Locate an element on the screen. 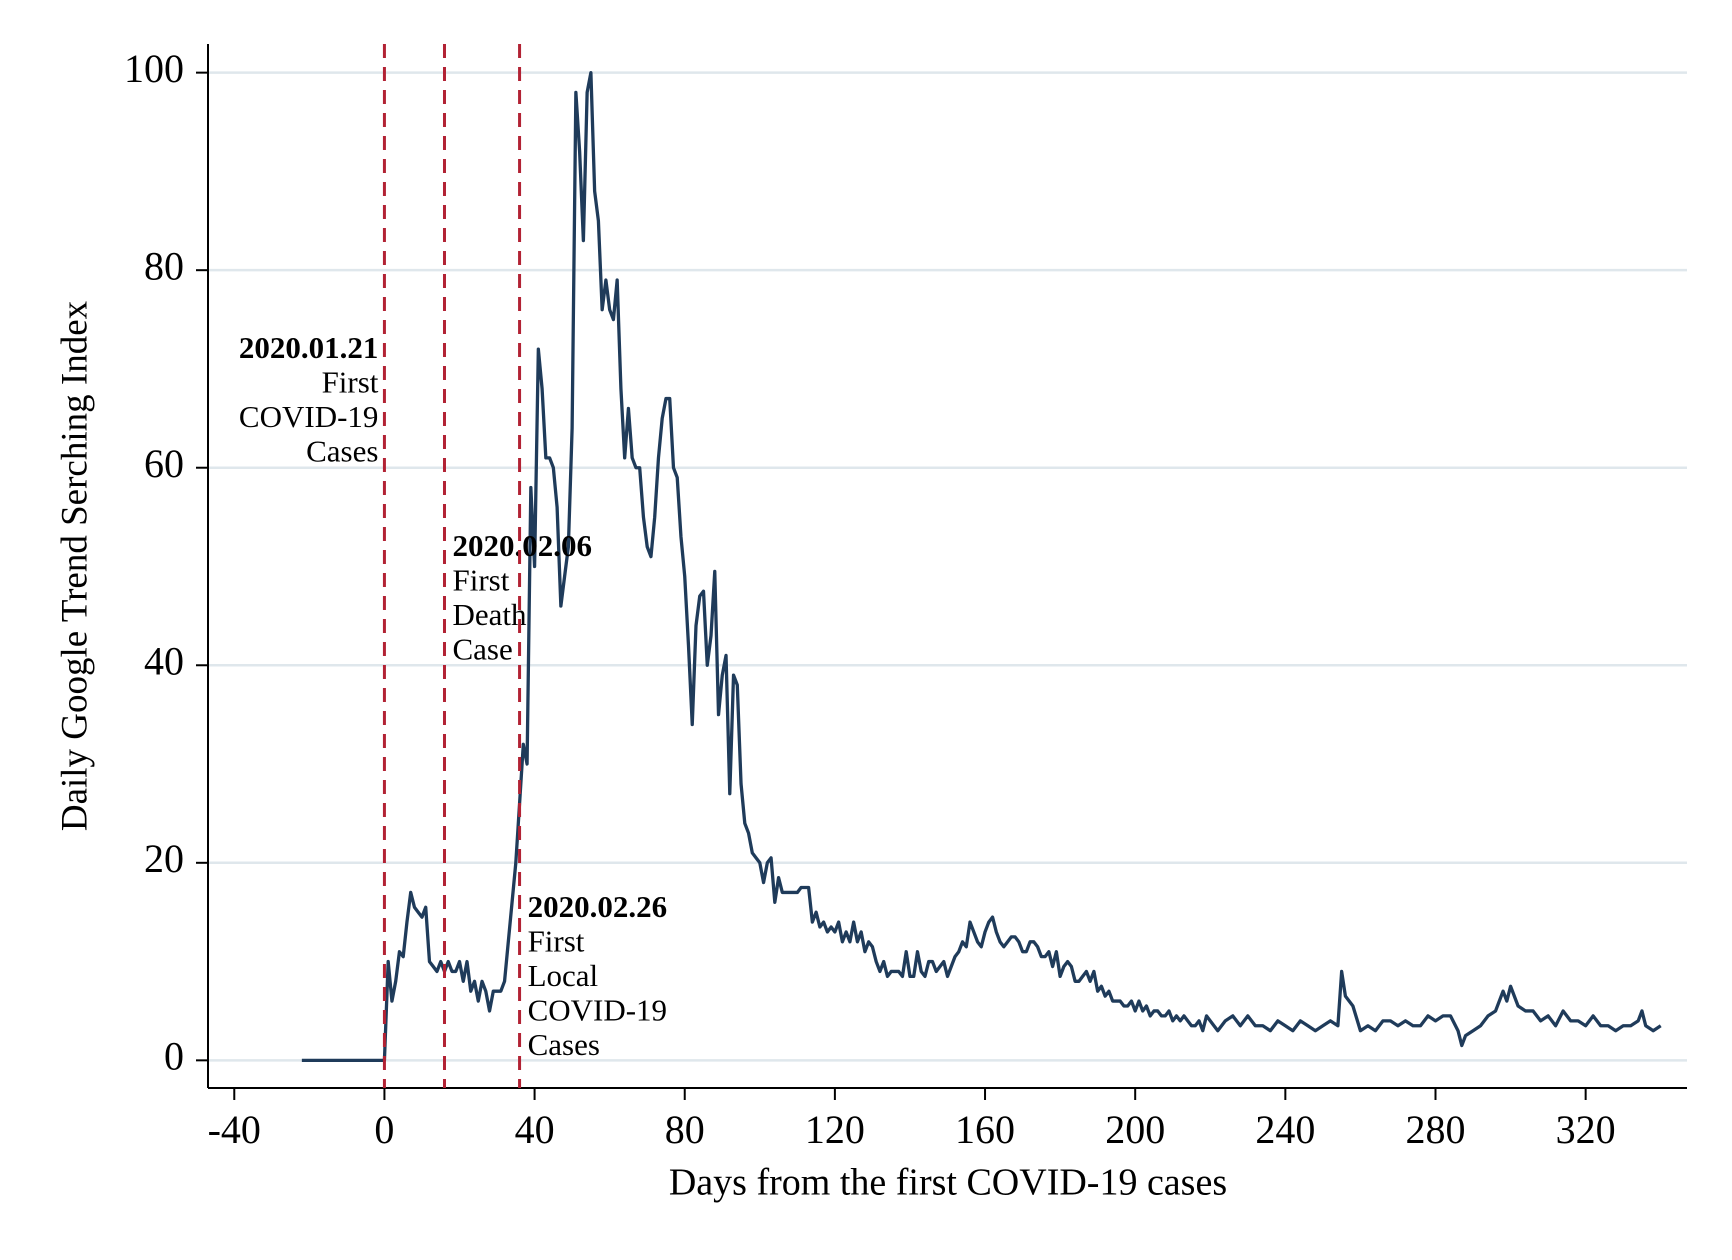 This screenshot has width=1732, height=1260. y-tick-label: 80 is located at coordinates (164, 265).